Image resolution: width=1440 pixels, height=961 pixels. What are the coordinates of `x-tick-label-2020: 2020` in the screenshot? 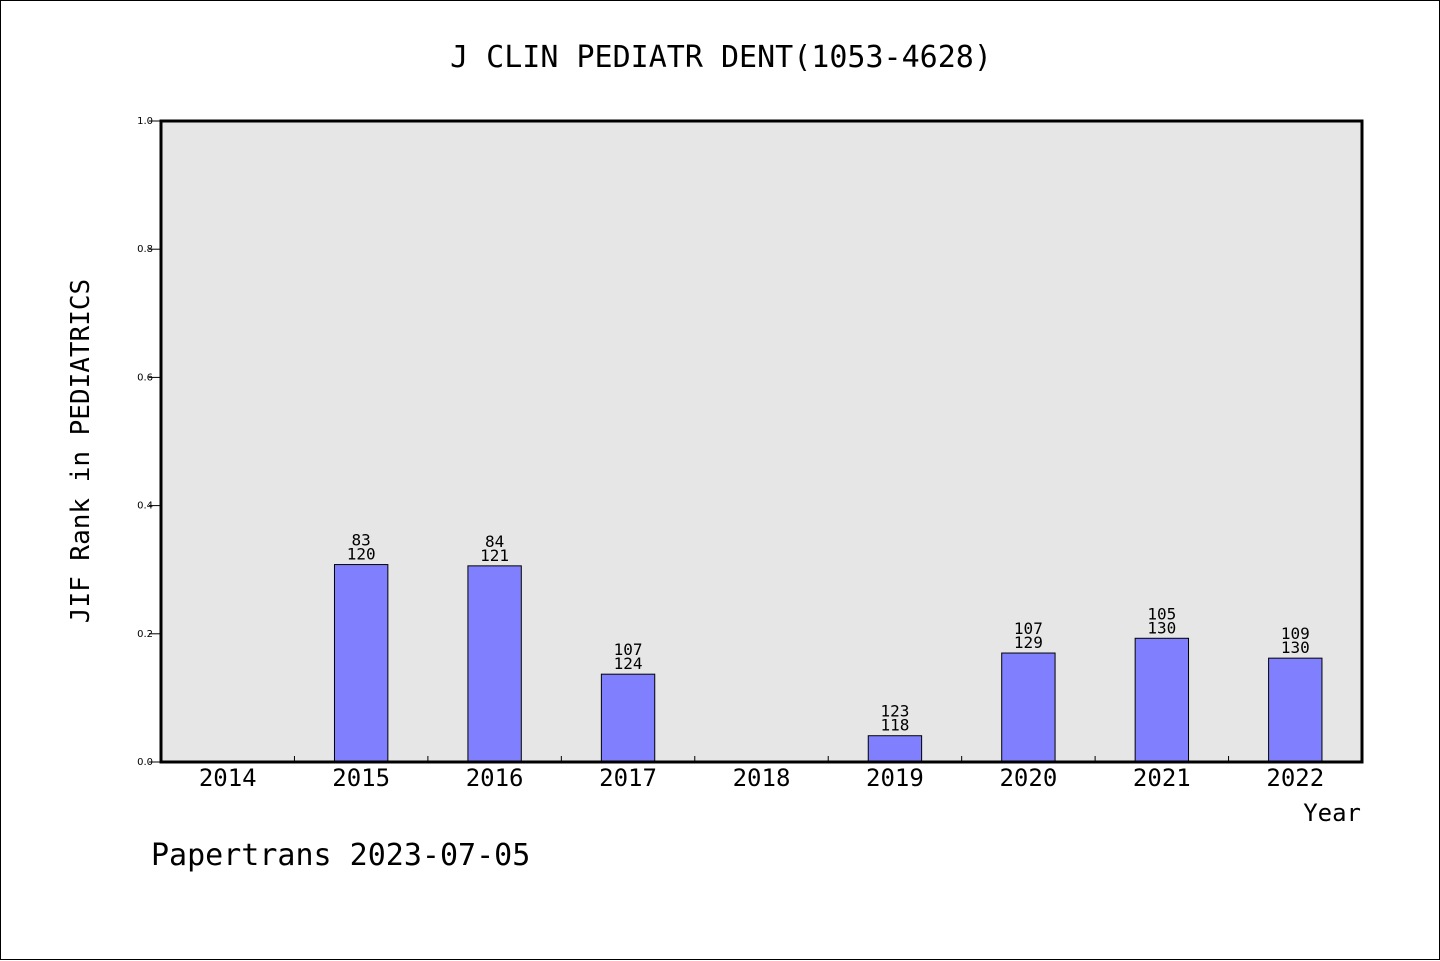 It's located at (1028, 778).